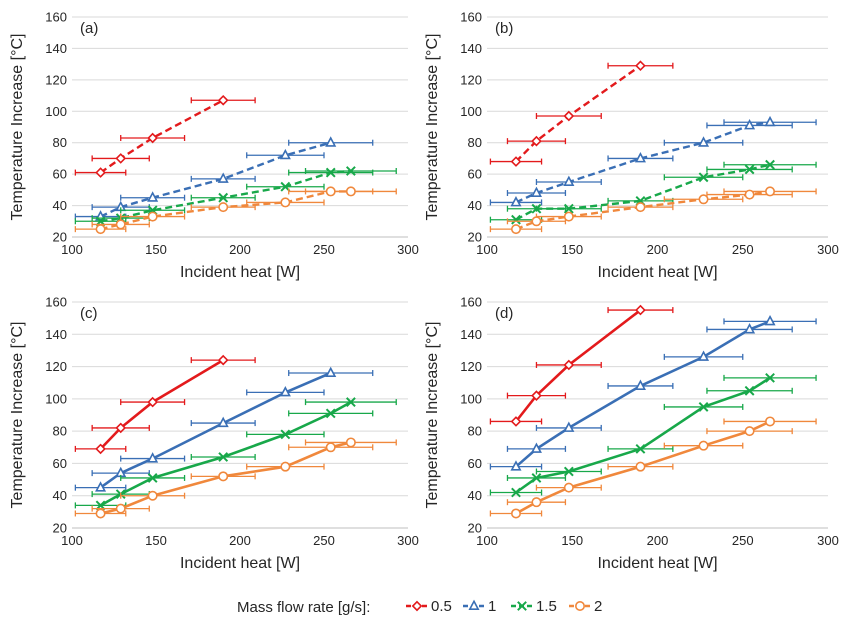  I want to click on panel-label: (d), so click(504, 313).